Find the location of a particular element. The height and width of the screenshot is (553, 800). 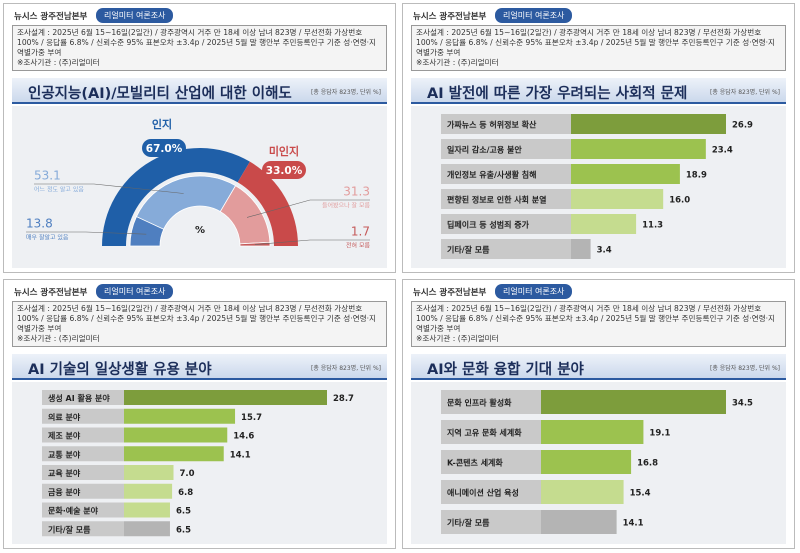

chart-title: AI 기술의 일상생활 유용 분야 is located at coordinates (120, 370).